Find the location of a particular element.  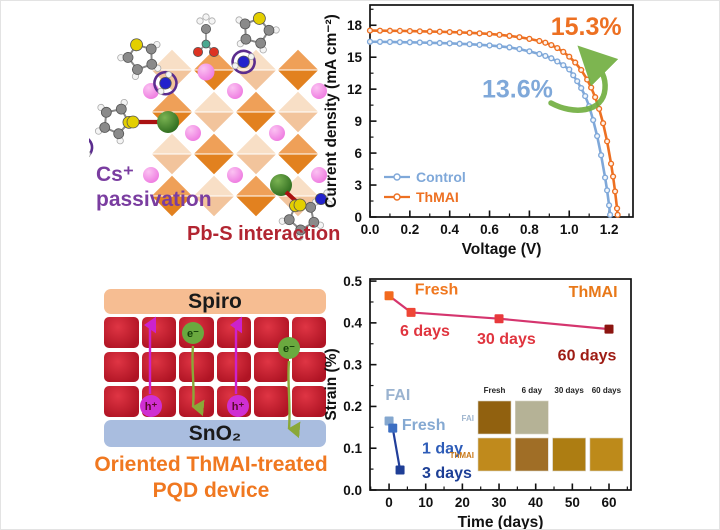

legend-label-thmai: ThMAI is located at coordinates (437, 197).